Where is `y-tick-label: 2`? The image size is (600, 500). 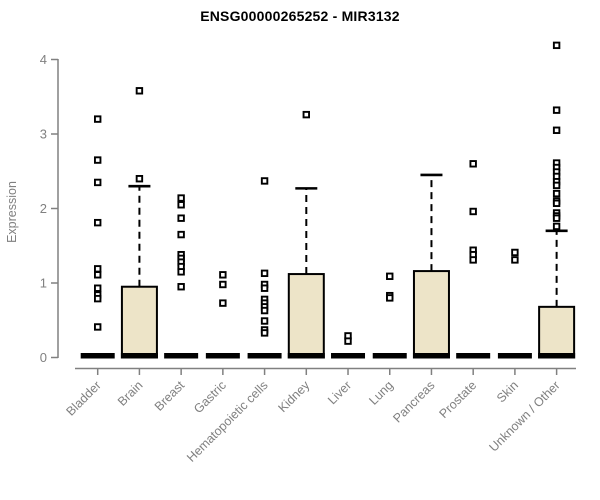
y-tick-label: 2 is located at coordinates (43, 208).